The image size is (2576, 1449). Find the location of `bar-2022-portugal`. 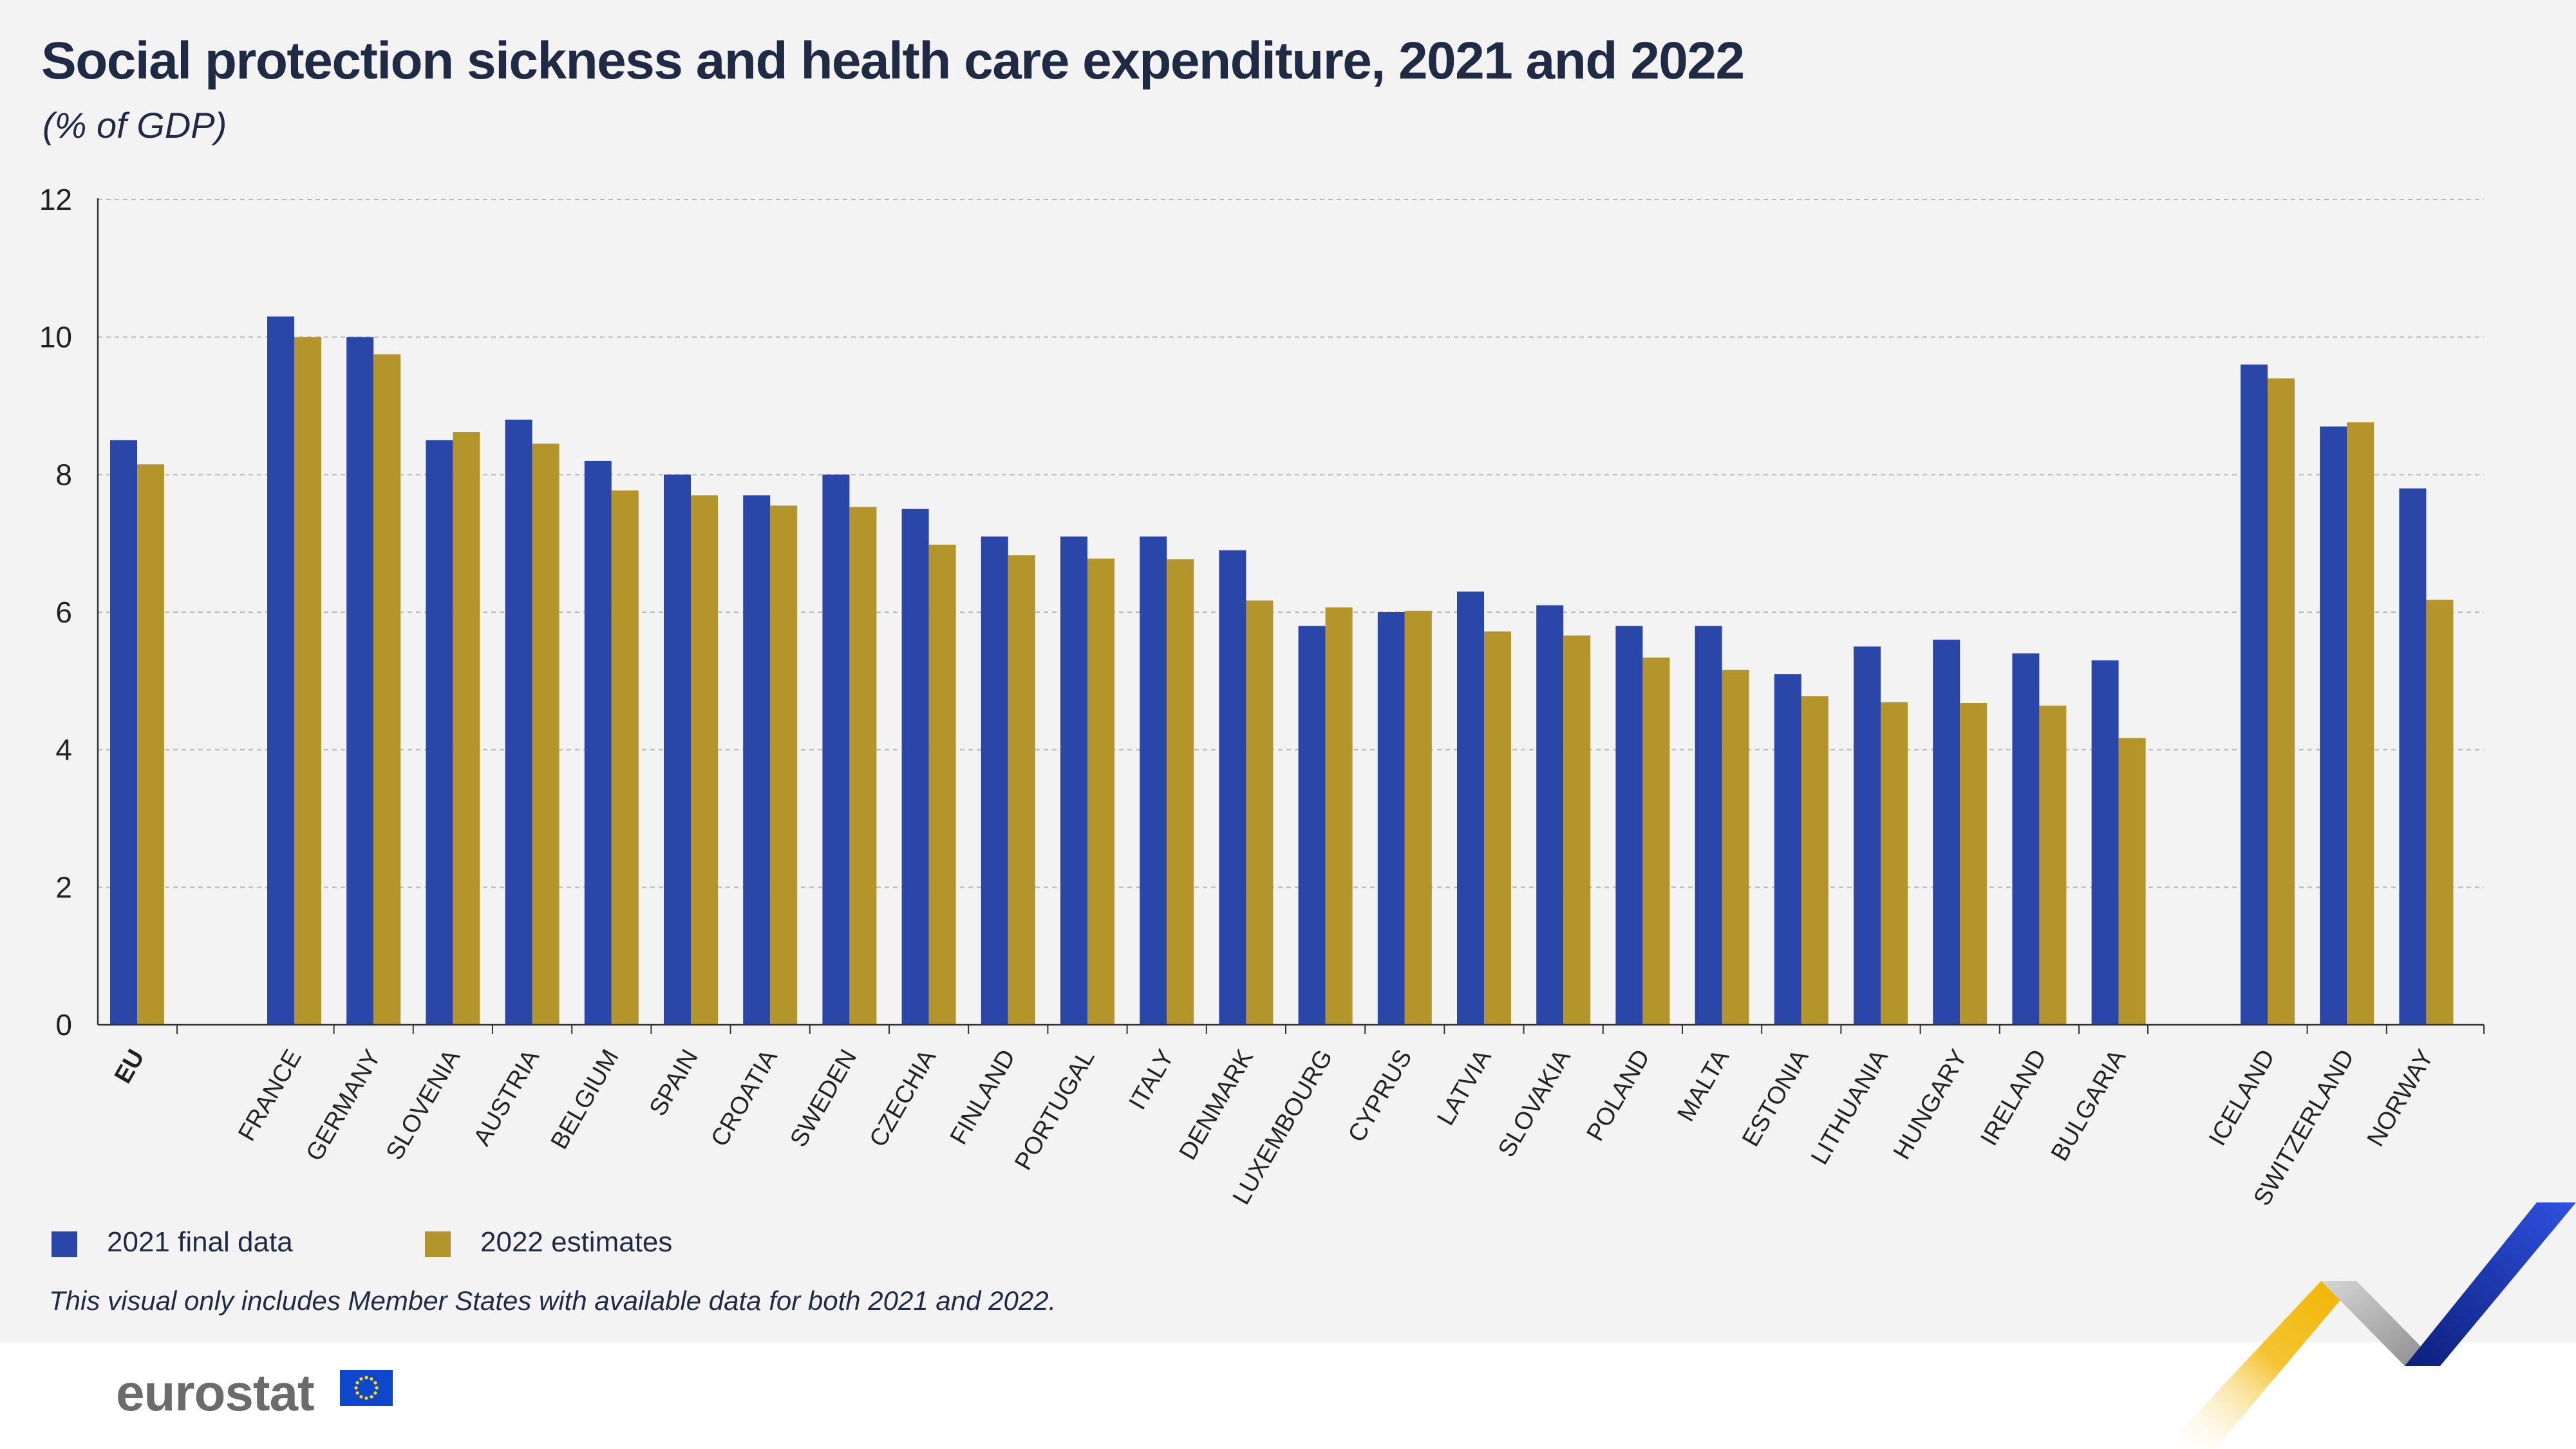

bar-2022-portugal is located at coordinates (1100, 791).